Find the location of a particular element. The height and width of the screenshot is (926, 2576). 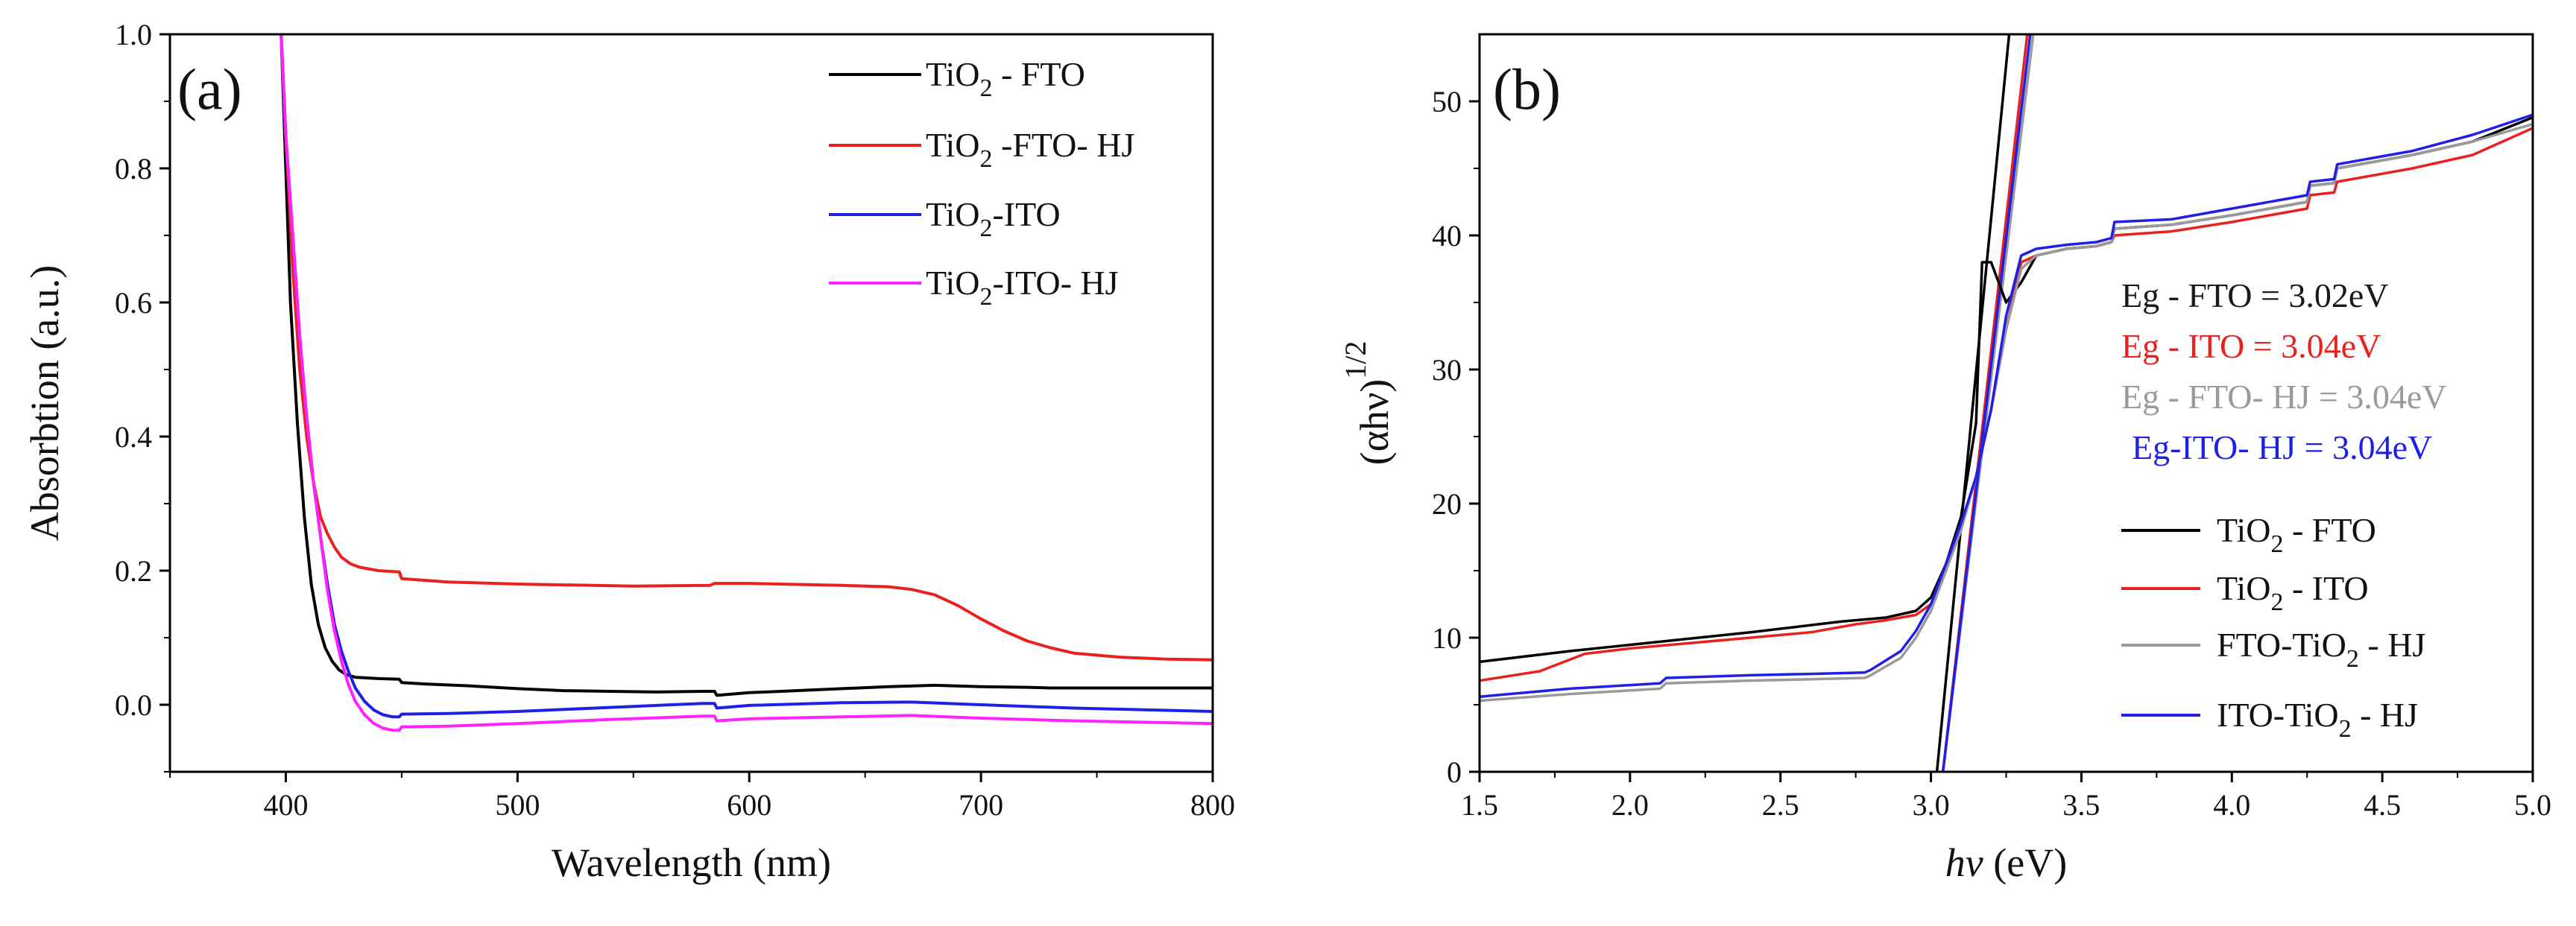

legend-label-text: -FTO- HJ is located at coordinates (1063, 145).